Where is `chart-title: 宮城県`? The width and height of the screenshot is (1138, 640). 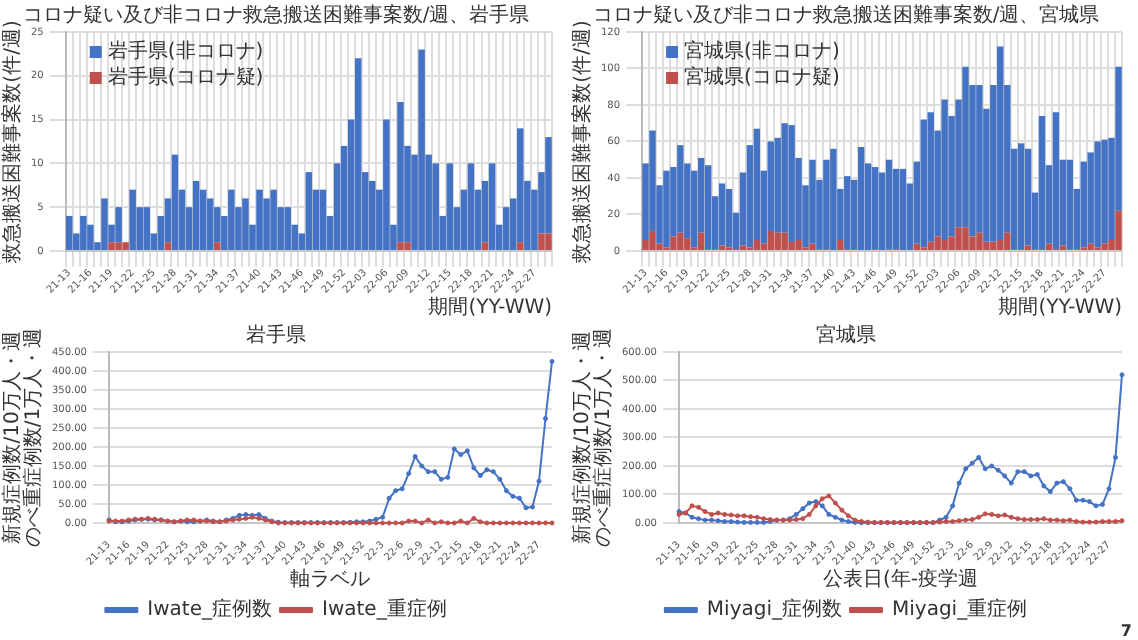 chart-title: 宮城県 is located at coordinates (846, 335).